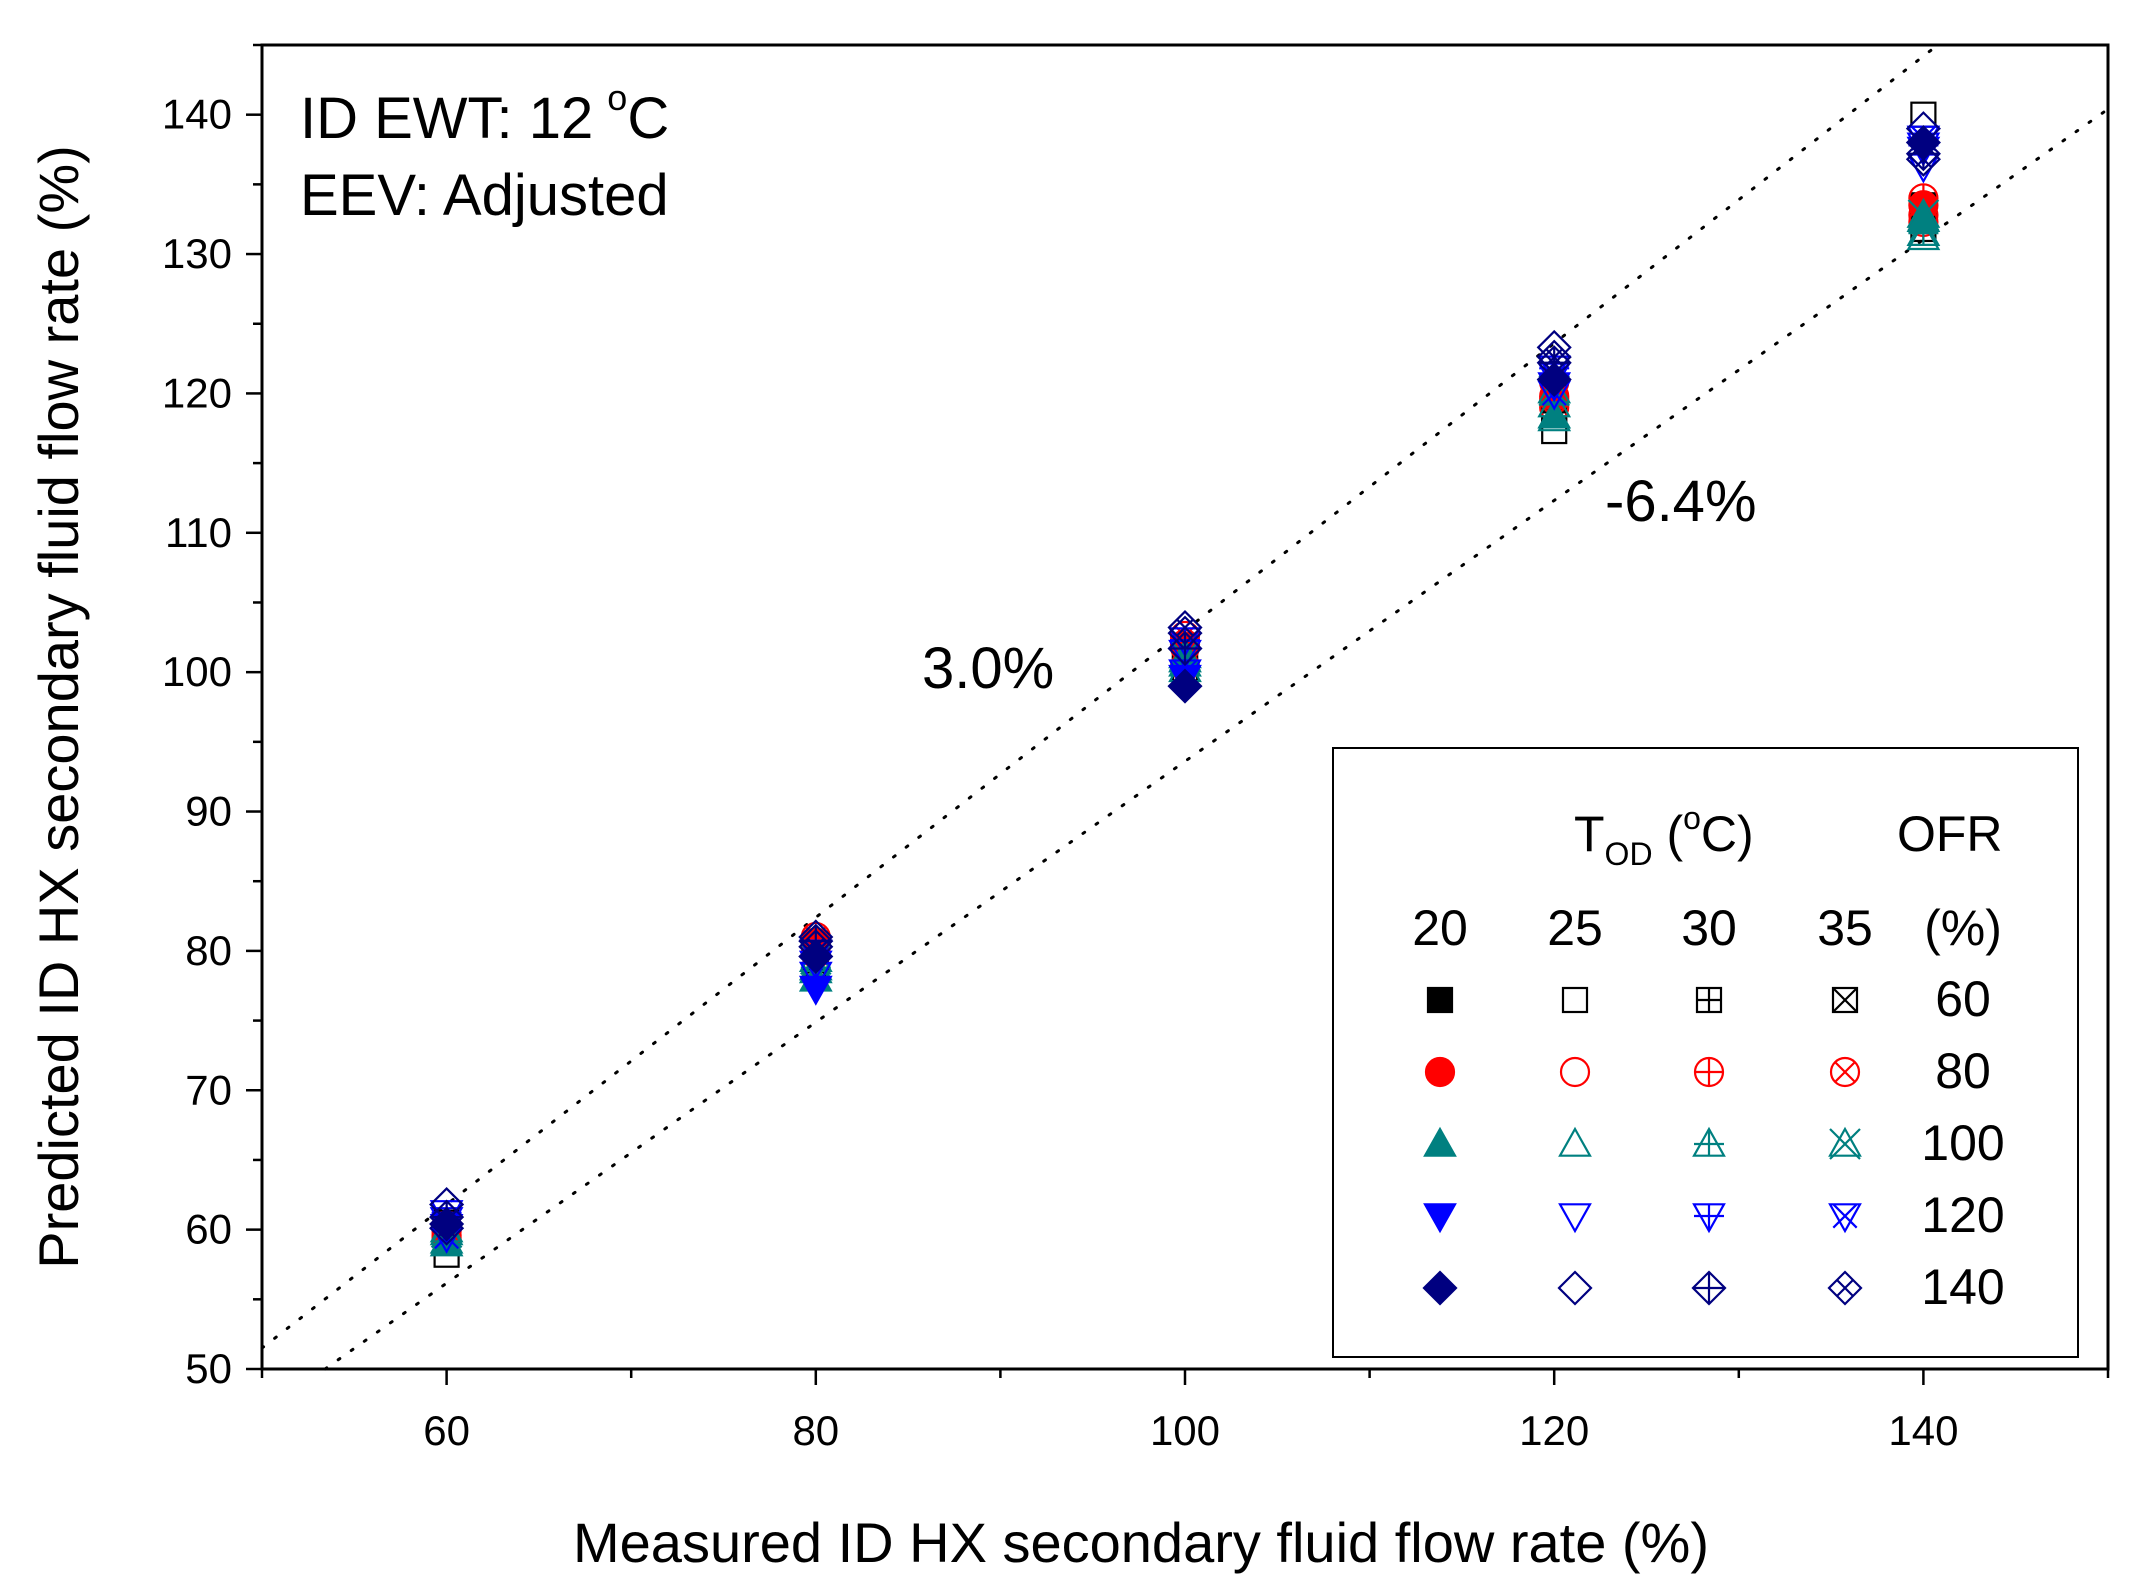 This screenshot has height=1584, width=2139. What do you see at coordinates (988, 668) in the screenshot?
I see `ref-label-plus: 3.0%` at bounding box center [988, 668].